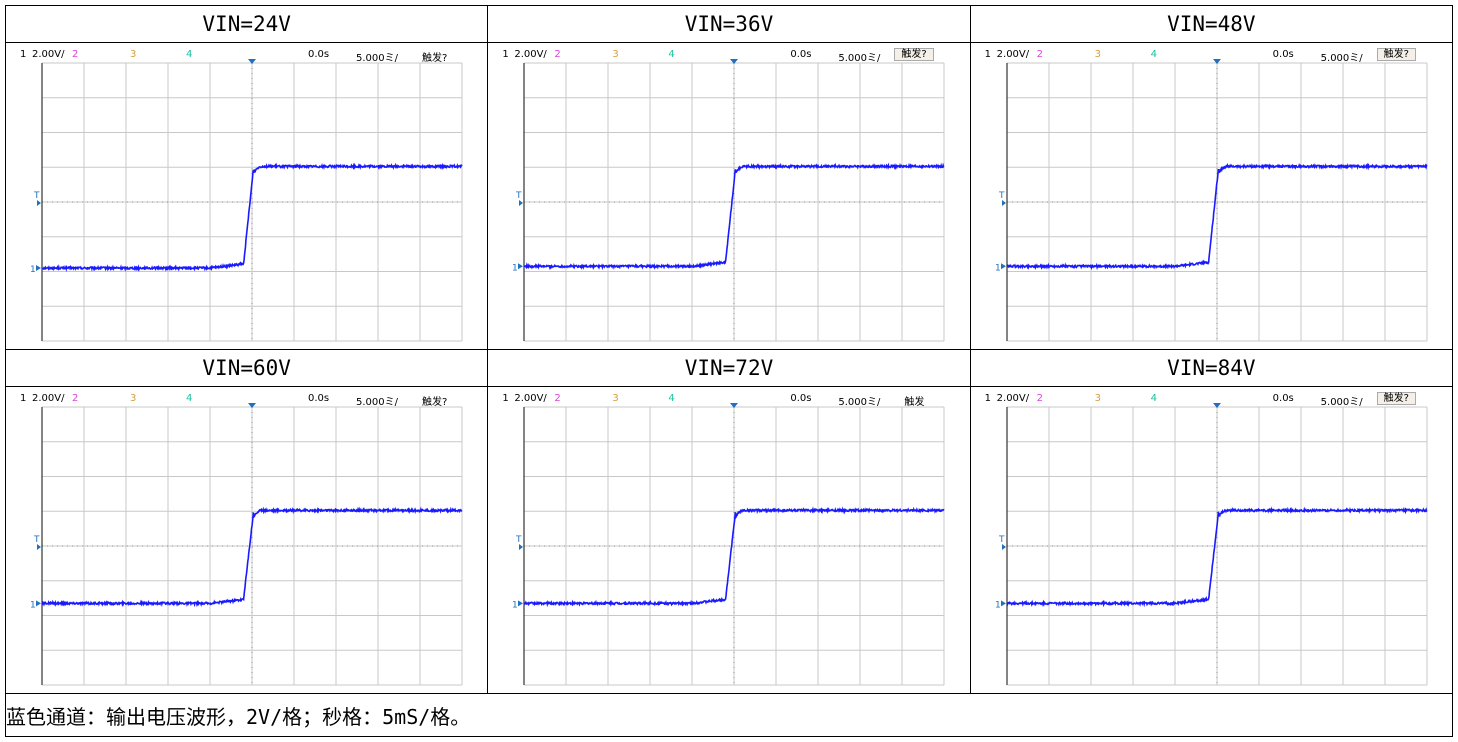  Describe the element at coordinates (729, 24) in the screenshot. I see `panel-header: VIN=36V` at that location.